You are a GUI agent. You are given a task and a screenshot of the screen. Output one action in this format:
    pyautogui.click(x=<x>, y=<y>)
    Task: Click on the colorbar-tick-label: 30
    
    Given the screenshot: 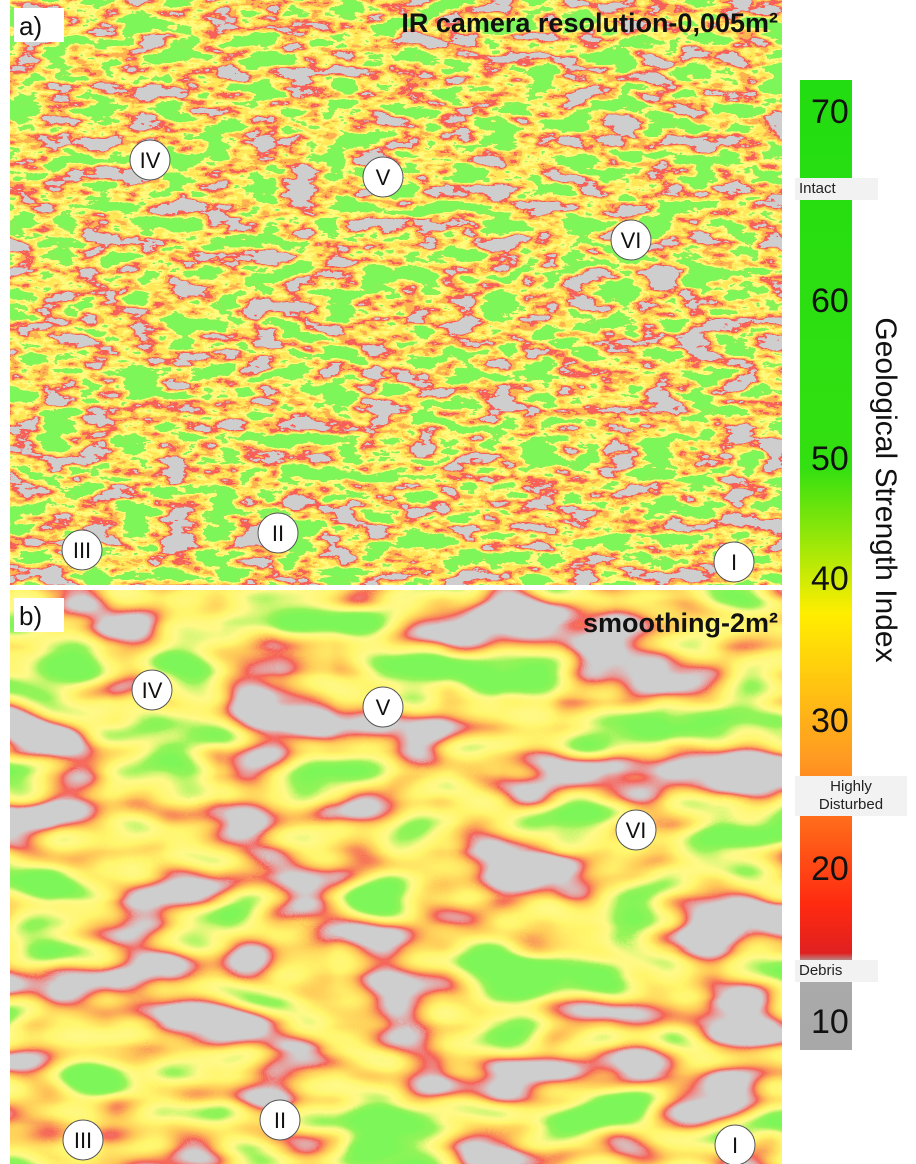 What is the action you would take?
    pyautogui.click(x=830, y=721)
    